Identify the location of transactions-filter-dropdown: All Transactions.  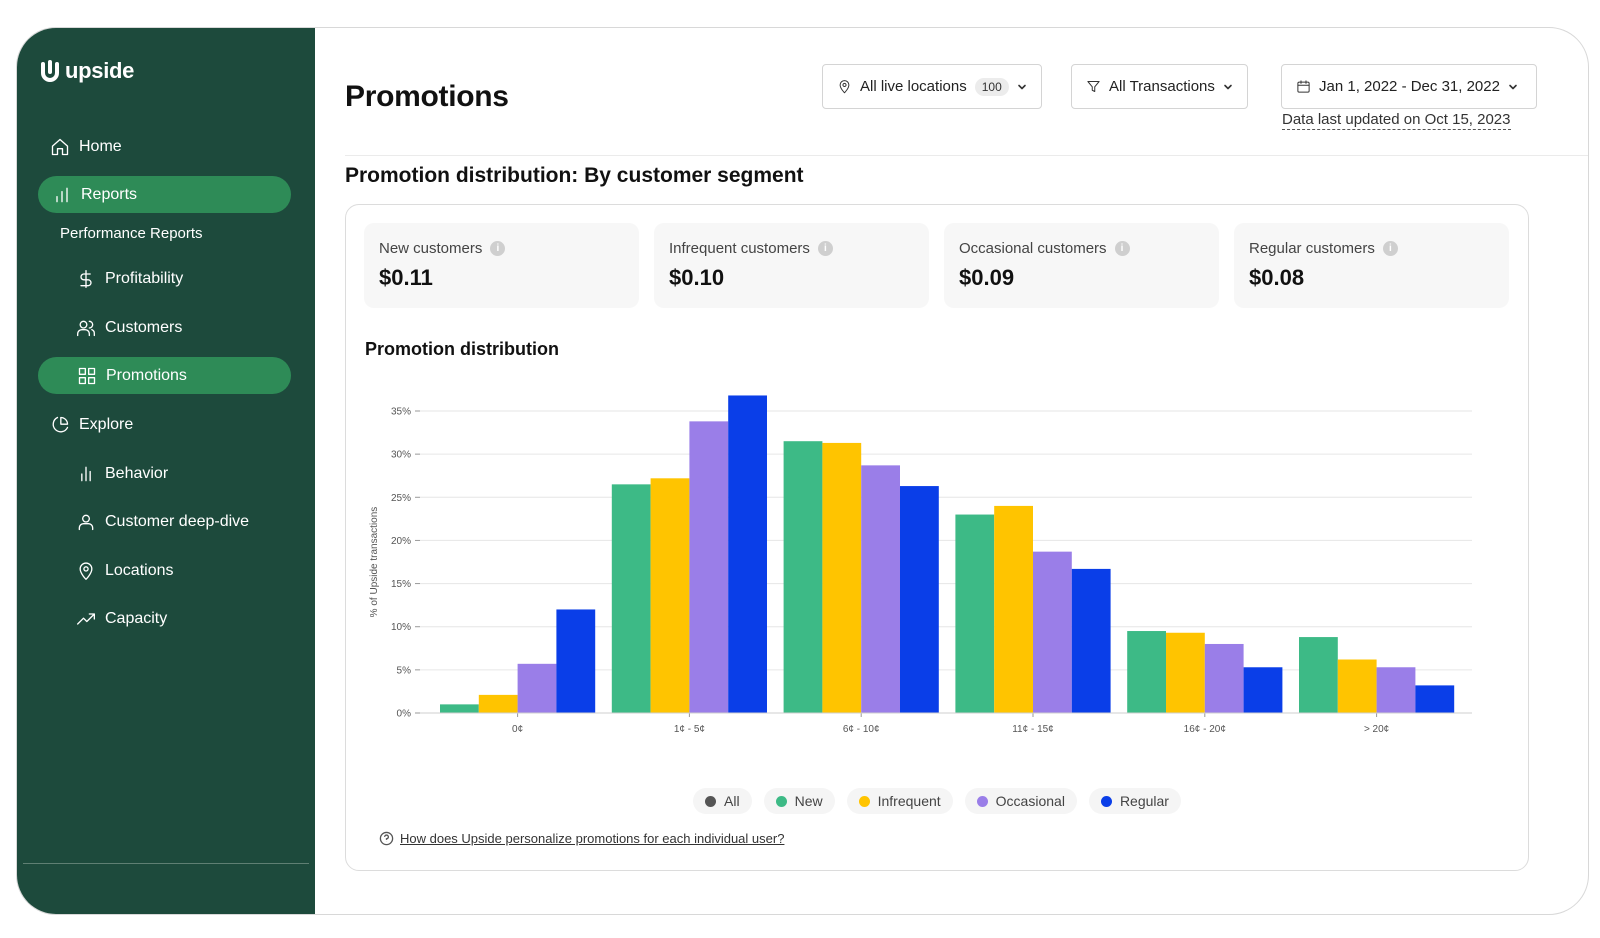
(1159, 86).